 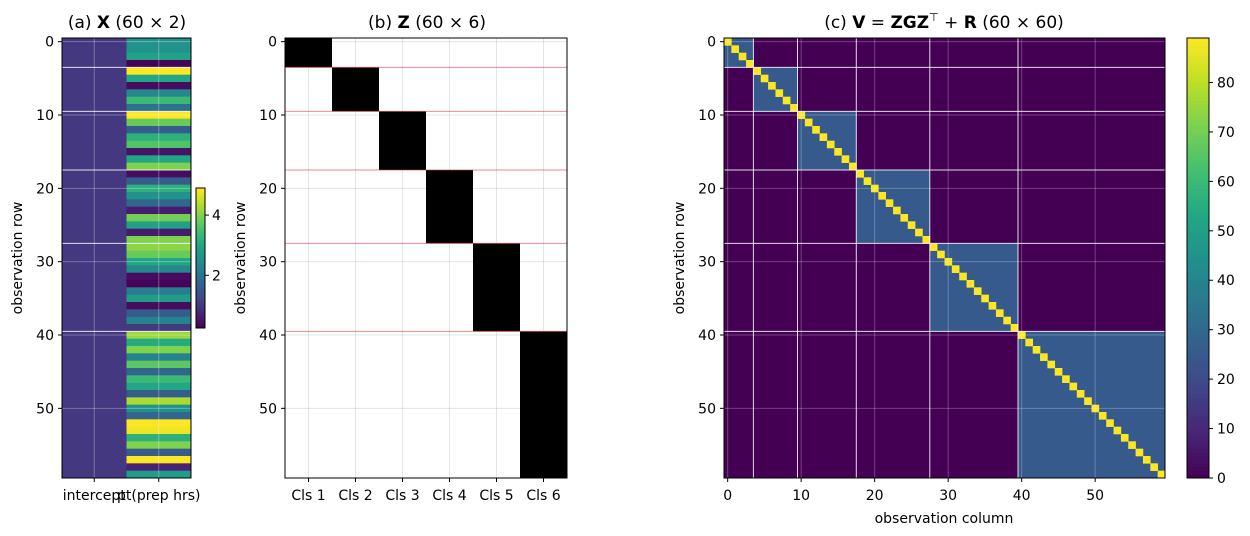 I want to click on panel-b-xtick-label: Cls 3, so click(x=402, y=496).